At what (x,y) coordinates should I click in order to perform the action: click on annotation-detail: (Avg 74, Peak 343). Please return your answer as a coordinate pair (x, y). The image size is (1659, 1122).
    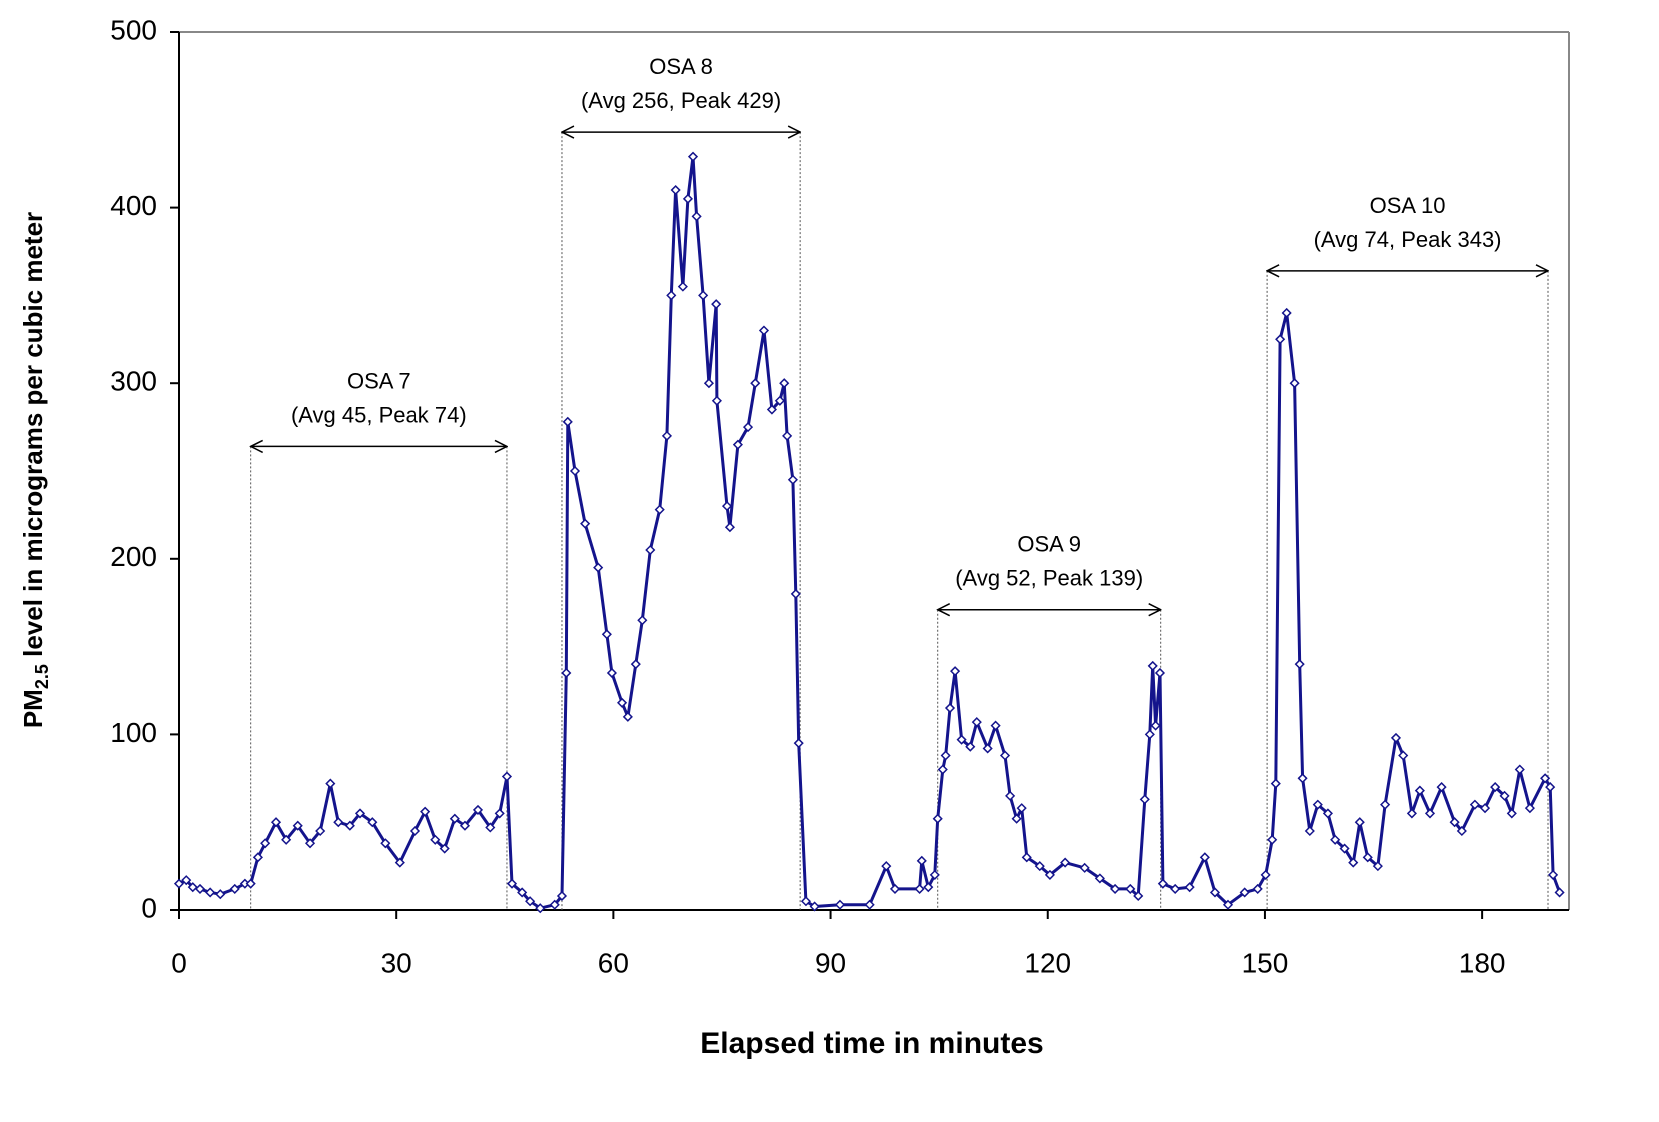
    Looking at the image, I should click on (1408, 239).